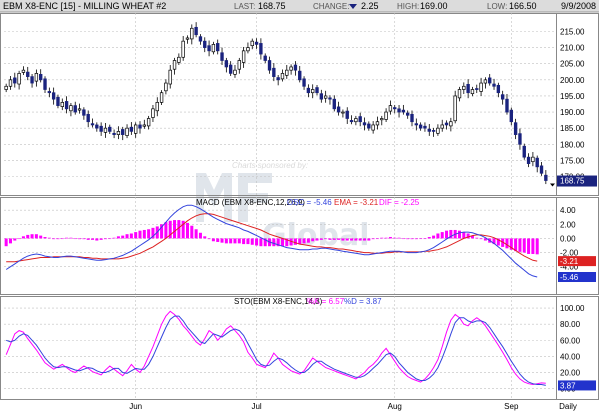 This screenshot has height=412, width=599. I want to click on y-tick-label: 180.00, so click(572, 144).